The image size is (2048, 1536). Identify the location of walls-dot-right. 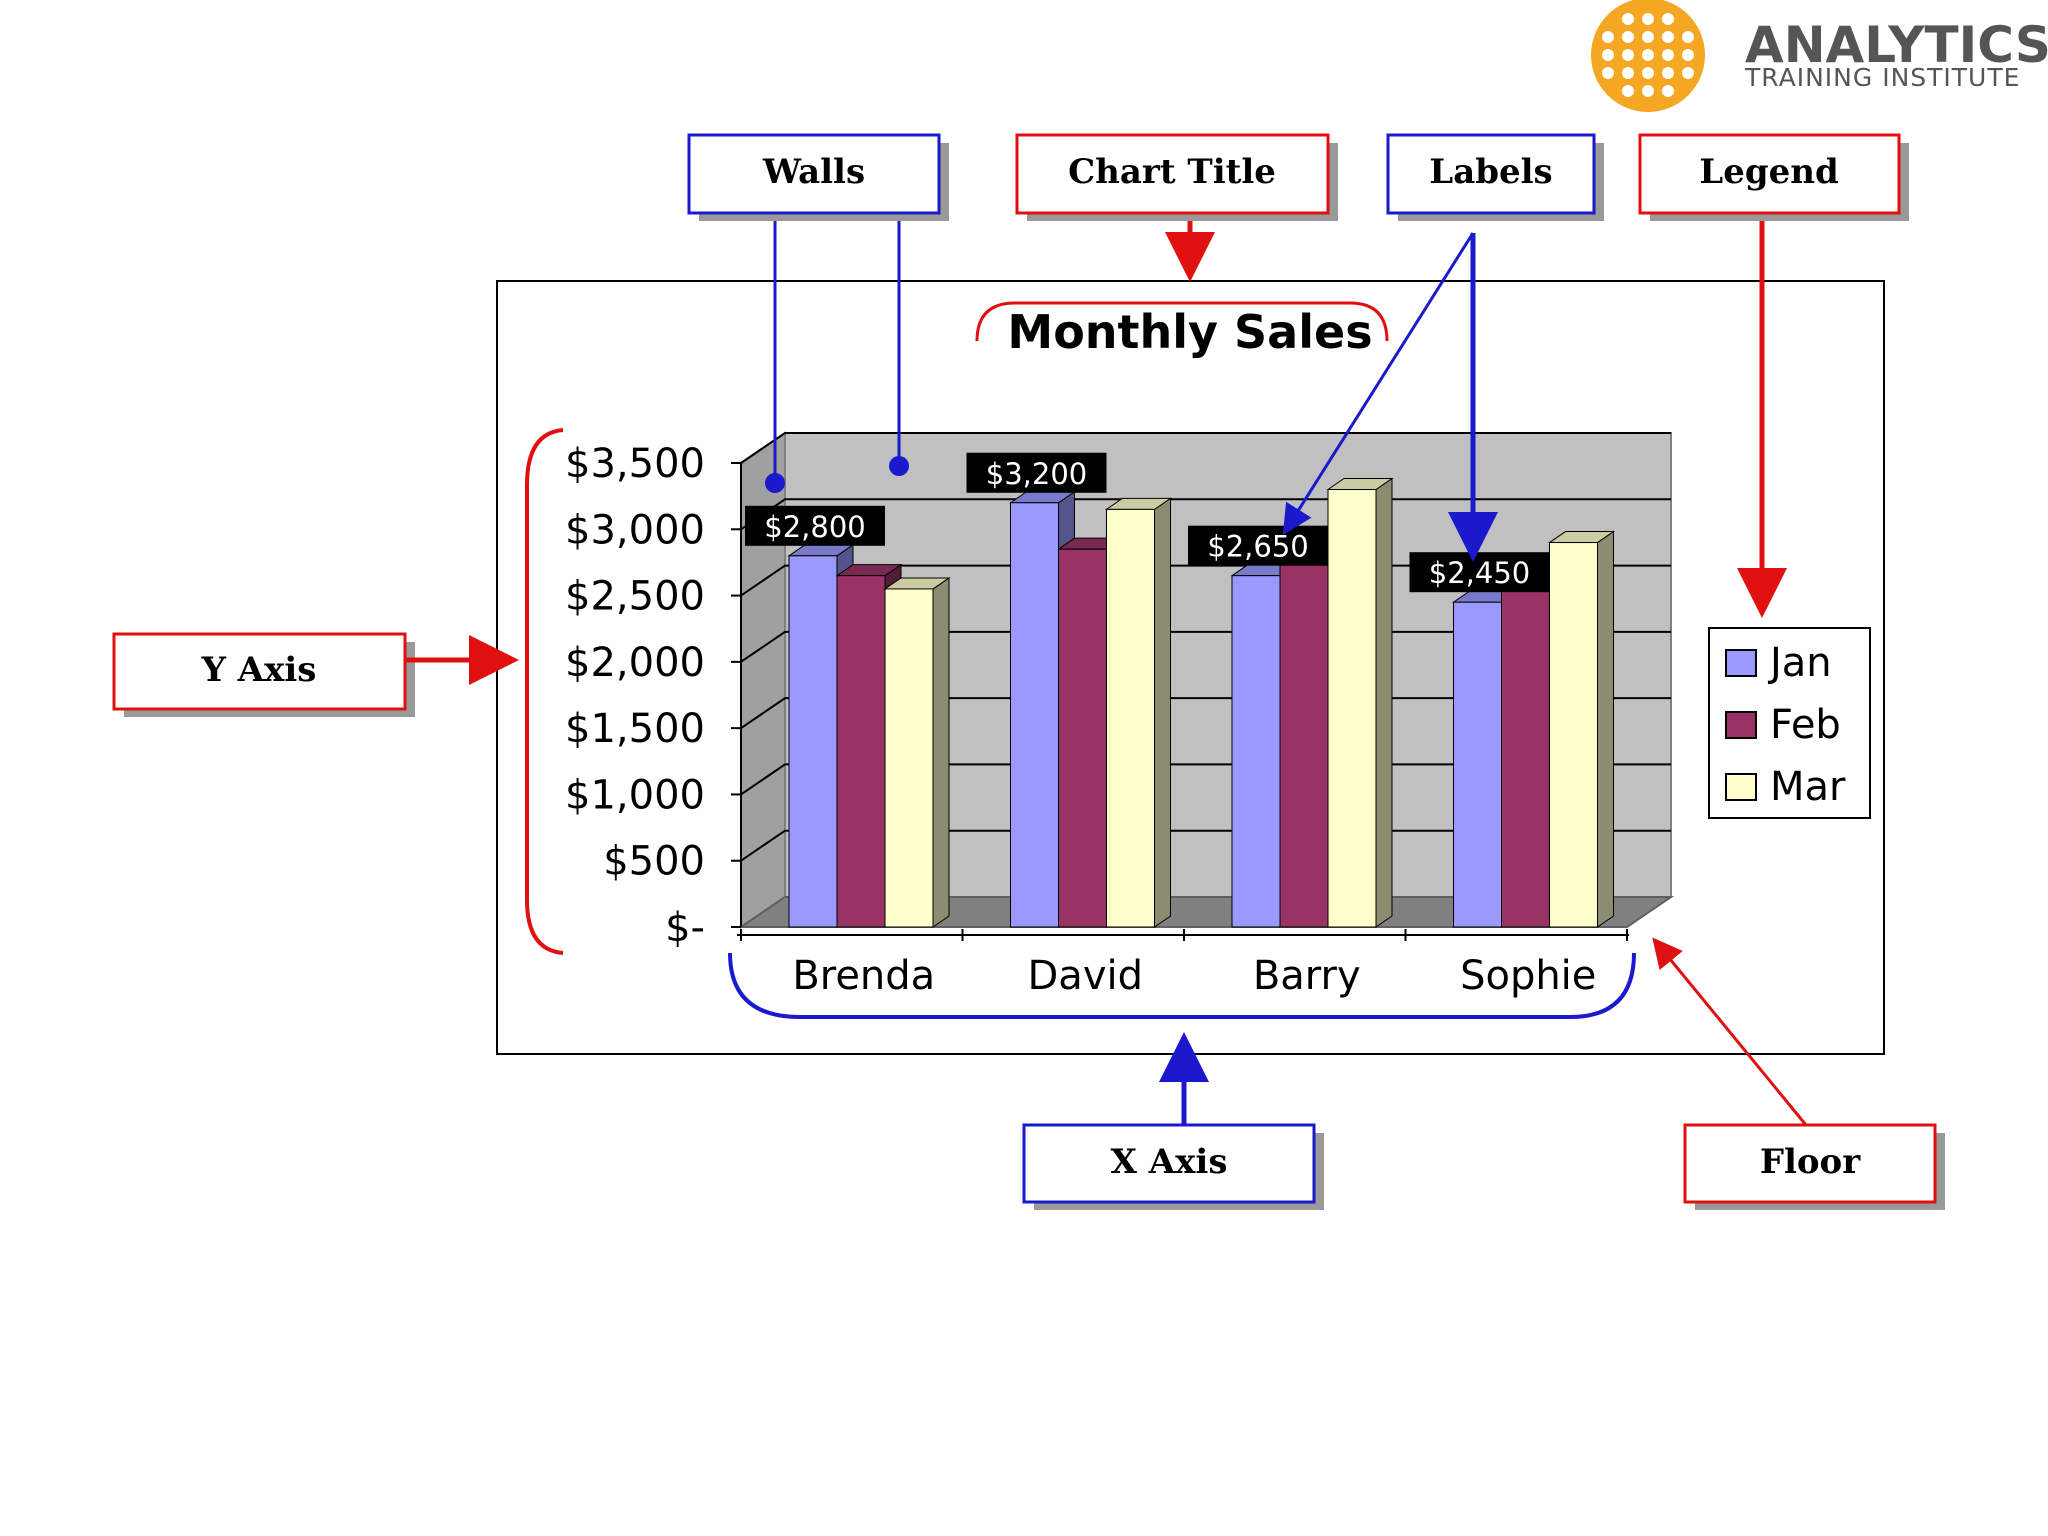
(899, 466).